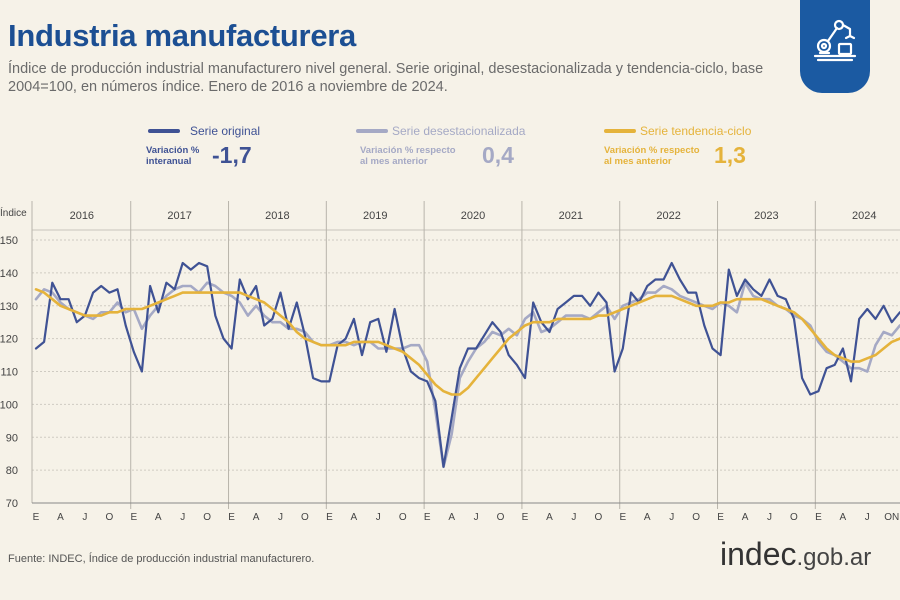 This screenshot has height=600, width=900. I want to click on year-label: 2020, so click(473, 216).